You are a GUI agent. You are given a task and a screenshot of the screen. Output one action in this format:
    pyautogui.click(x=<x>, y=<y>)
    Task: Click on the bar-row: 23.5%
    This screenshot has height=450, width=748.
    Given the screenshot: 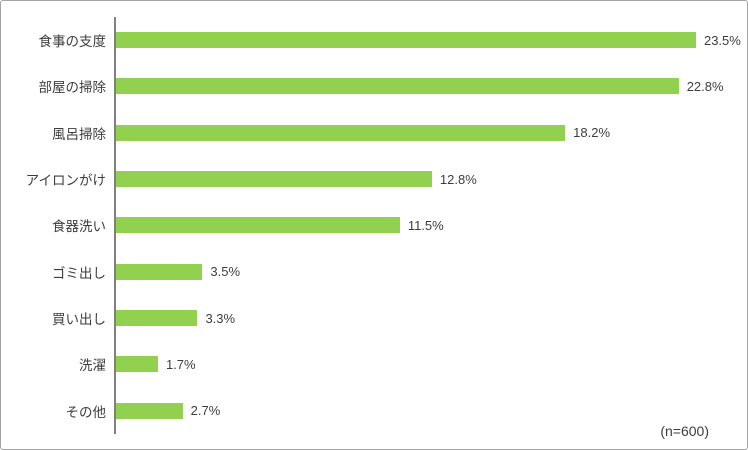 What is the action you would take?
    pyautogui.click(x=428, y=40)
    